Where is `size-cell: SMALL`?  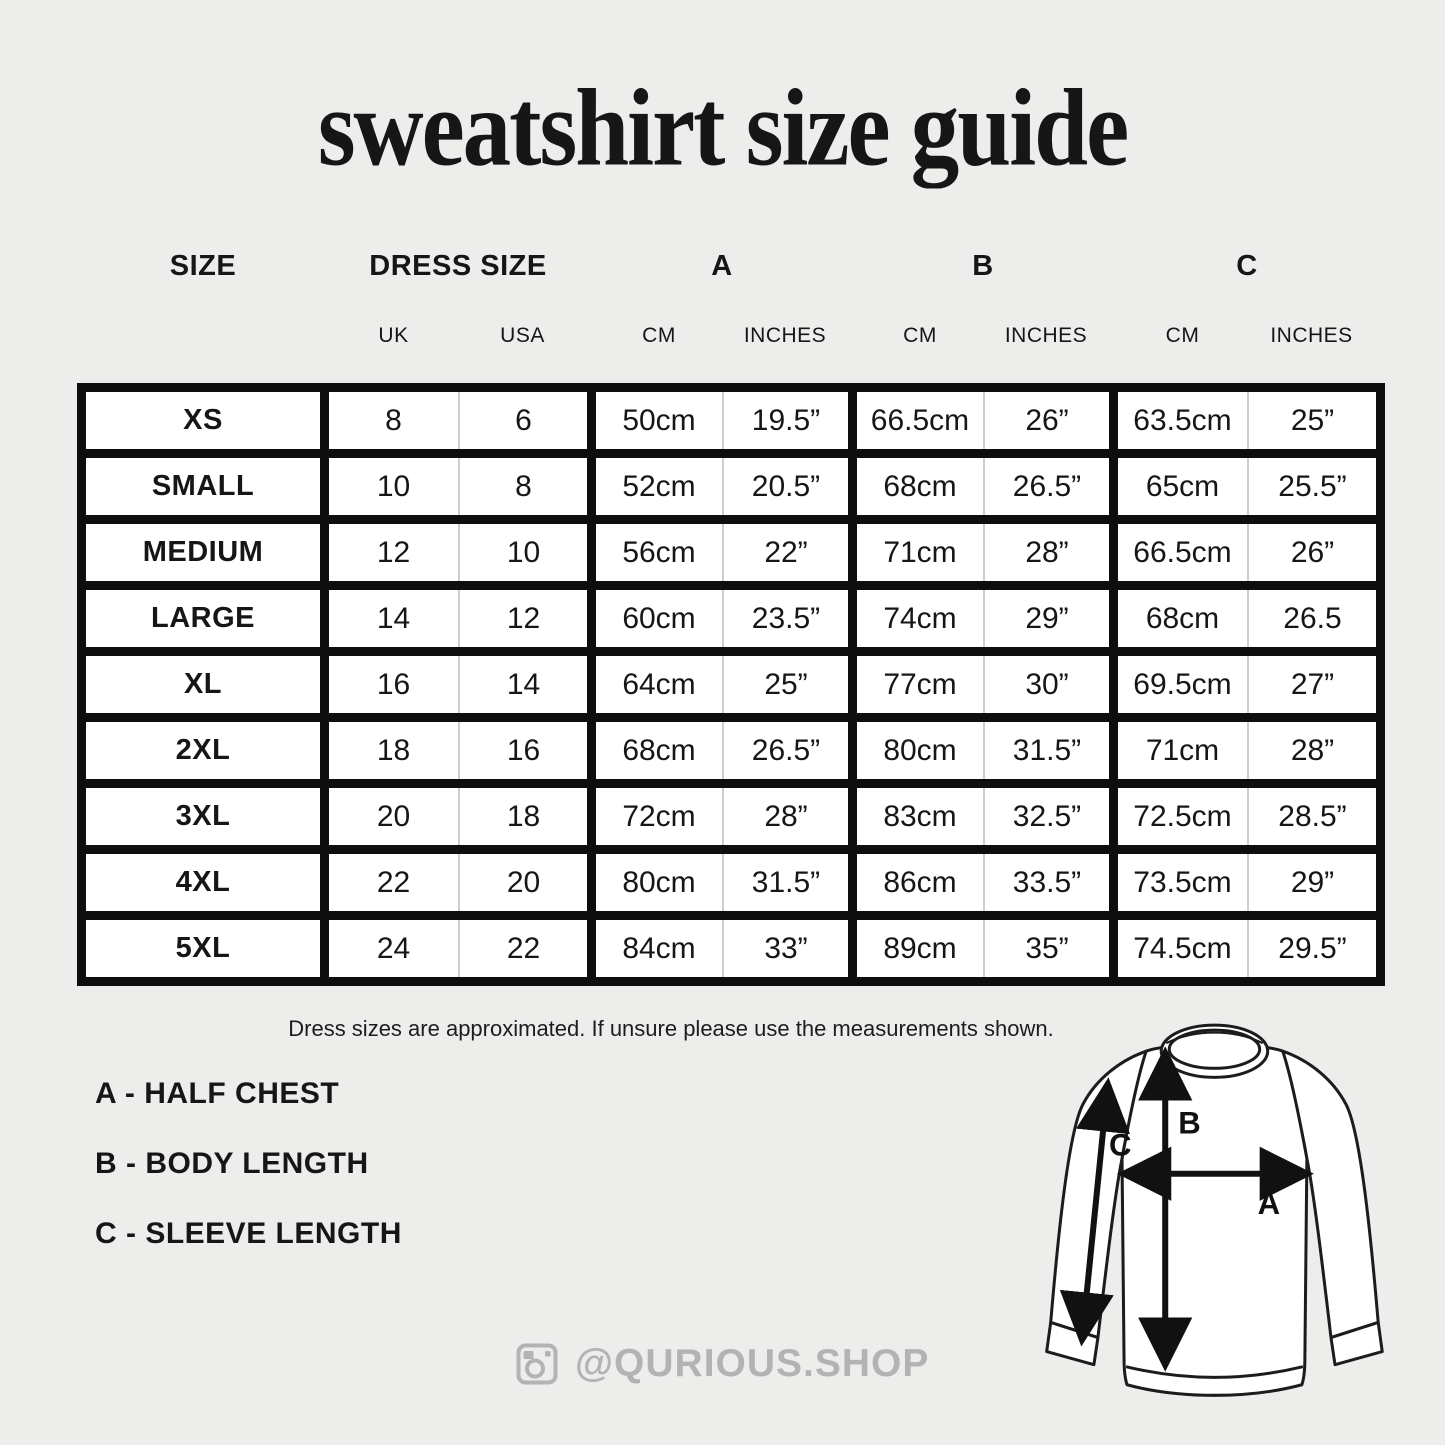
size-cell: SMALL is located at coordinates (203, 486).